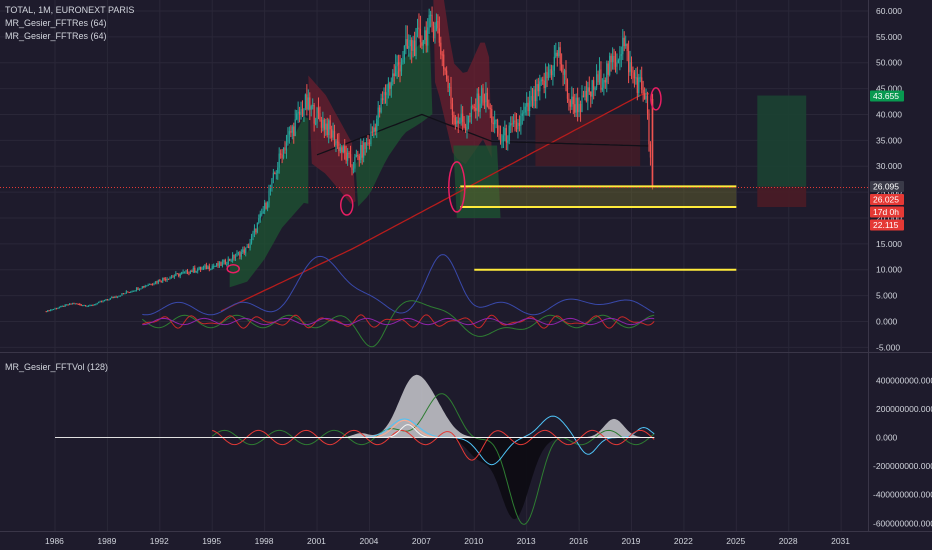 The width and height of the screenshot is (932, 550). Describe the element at coordinates (56, 36) in the screenshot. I see `indicator-legend-2: MR_Gesier_FFTRes (64)` at that location.